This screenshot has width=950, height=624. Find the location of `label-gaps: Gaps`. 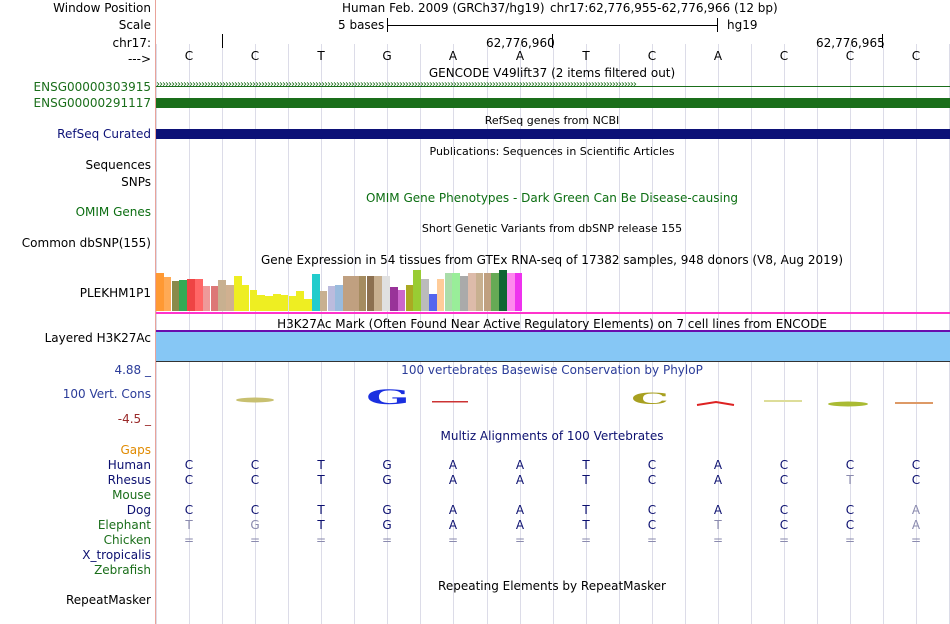

label-gaps: Gaps is located at coordinates (135, 450).